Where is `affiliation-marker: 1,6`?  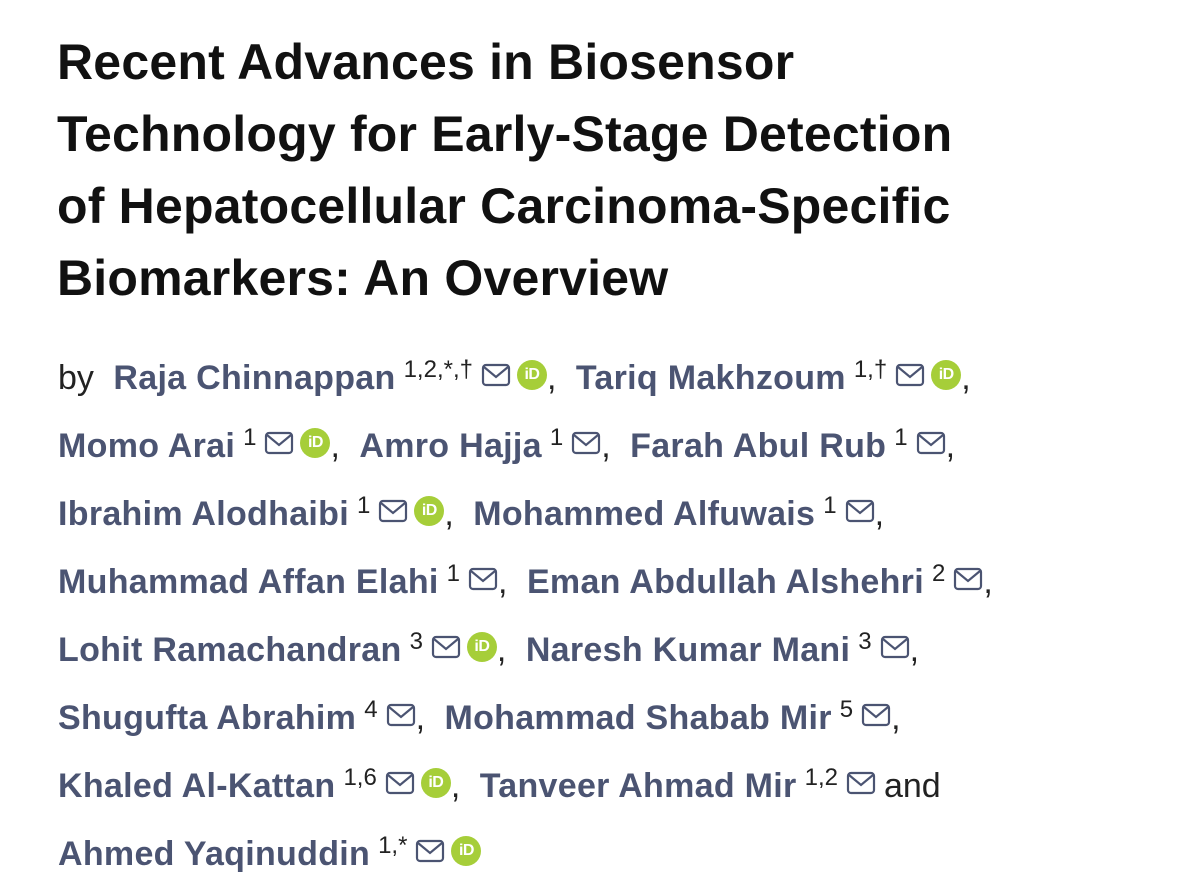
affiliation-marker: 1,6 is located at coordinates (360, 777).